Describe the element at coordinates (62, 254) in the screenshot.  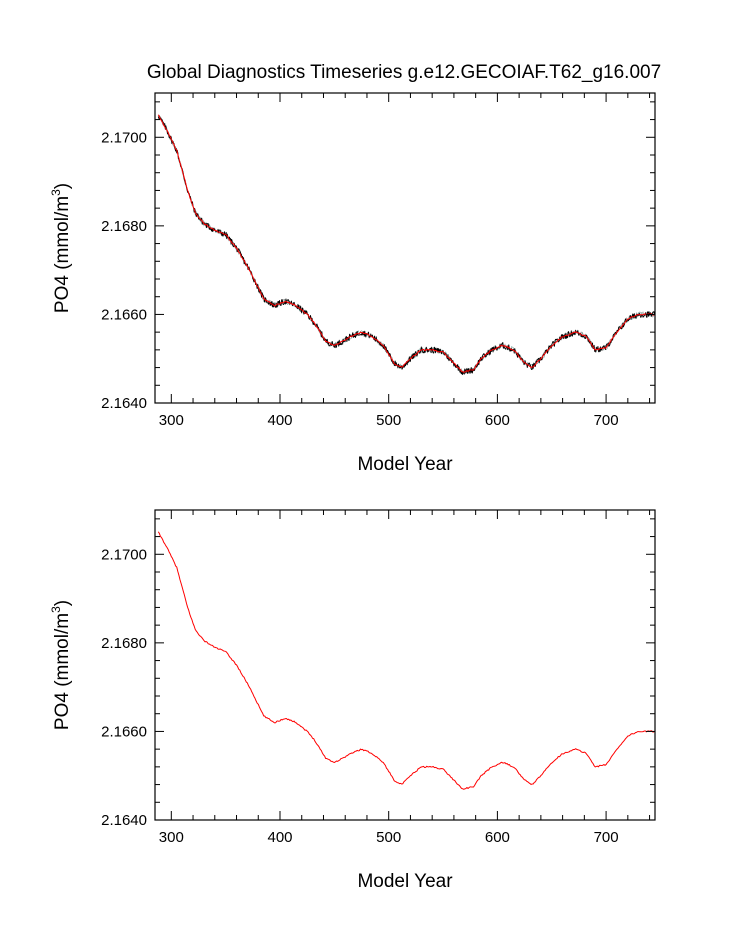
I see `top-y-axis-label-main: PO4 (mmol/m` at that location.